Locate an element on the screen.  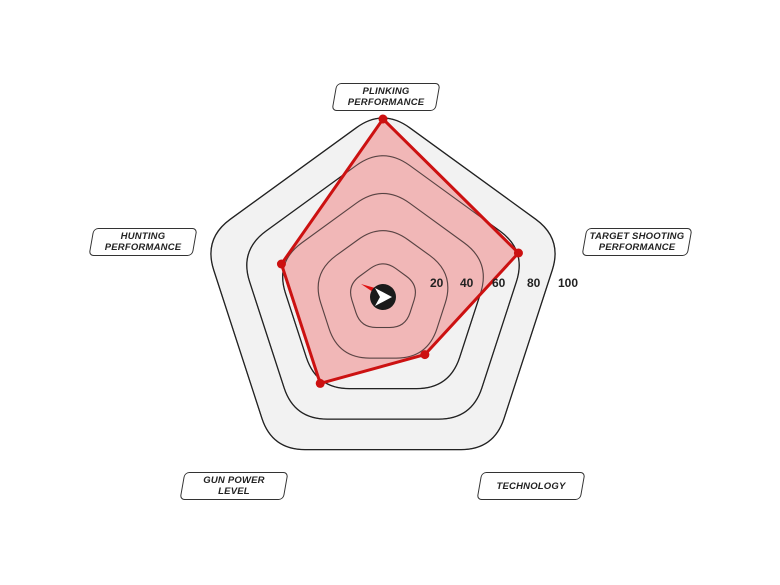
axis-label-text: GUN POWER LEVEL is located at coordinates (234, 486).